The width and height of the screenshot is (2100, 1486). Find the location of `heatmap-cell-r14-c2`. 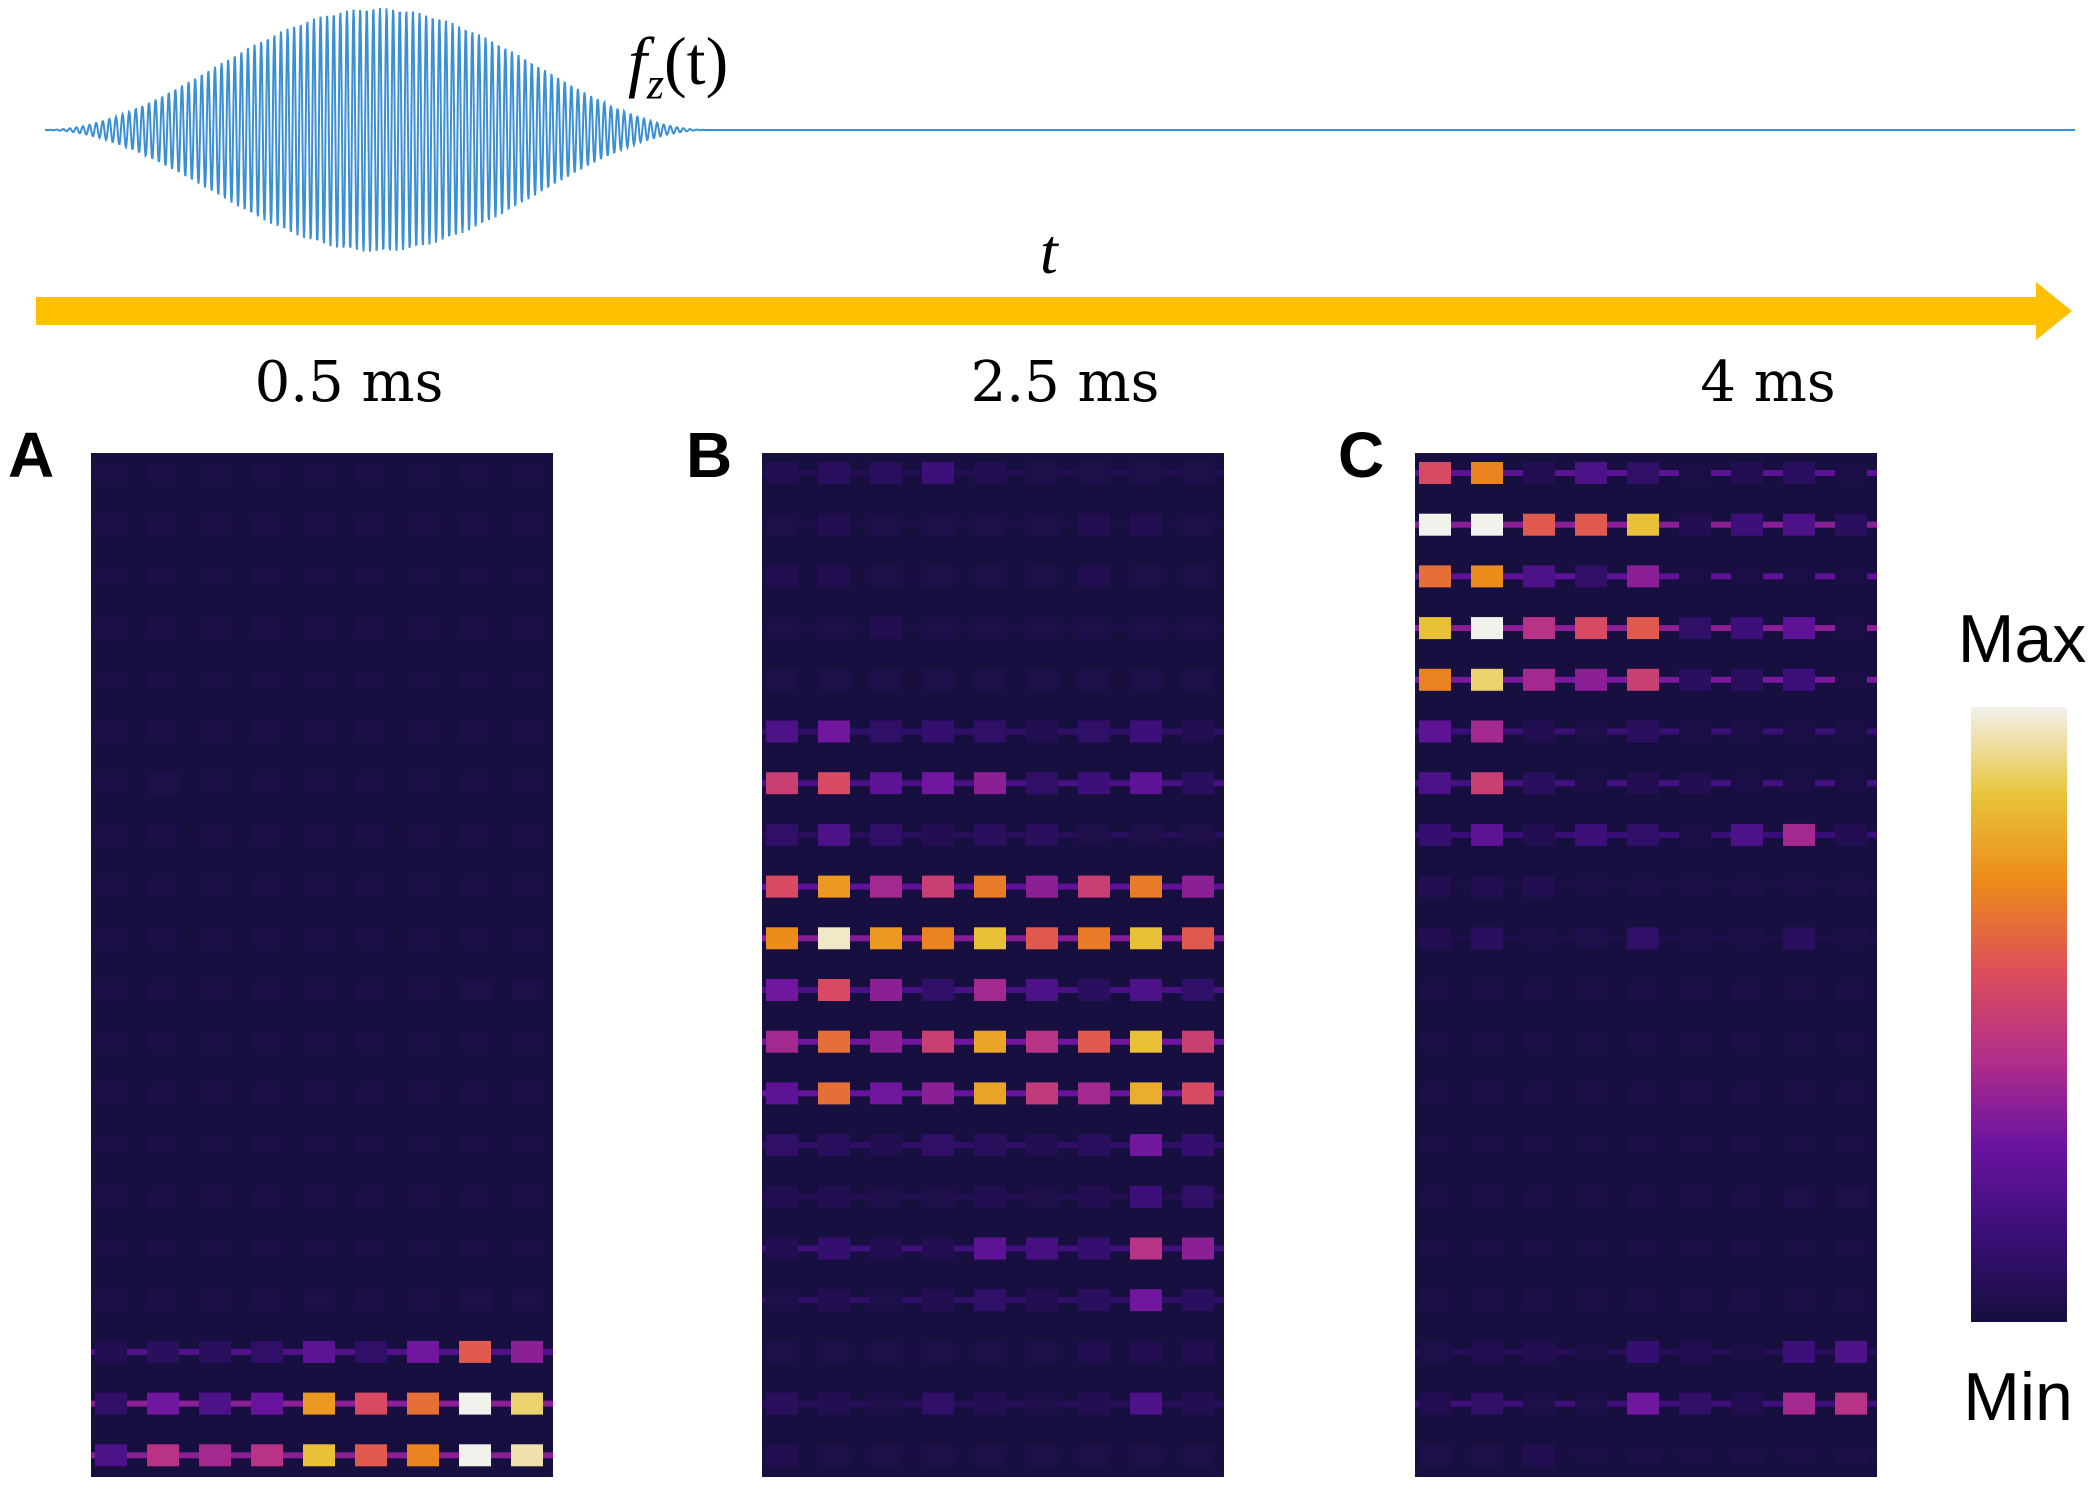

heatmap-cell-r14-c2 is located at coordinates (163, 1145).